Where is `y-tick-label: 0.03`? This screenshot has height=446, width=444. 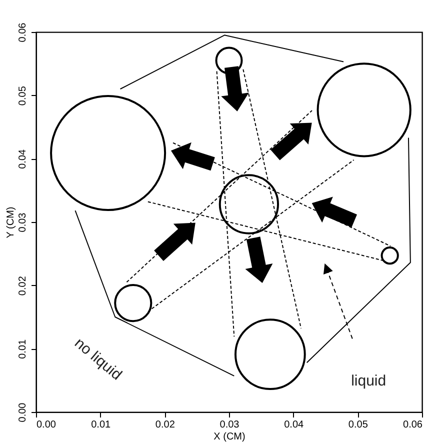 y-tick-label: 0.03 is located at coordinates (23, 222).